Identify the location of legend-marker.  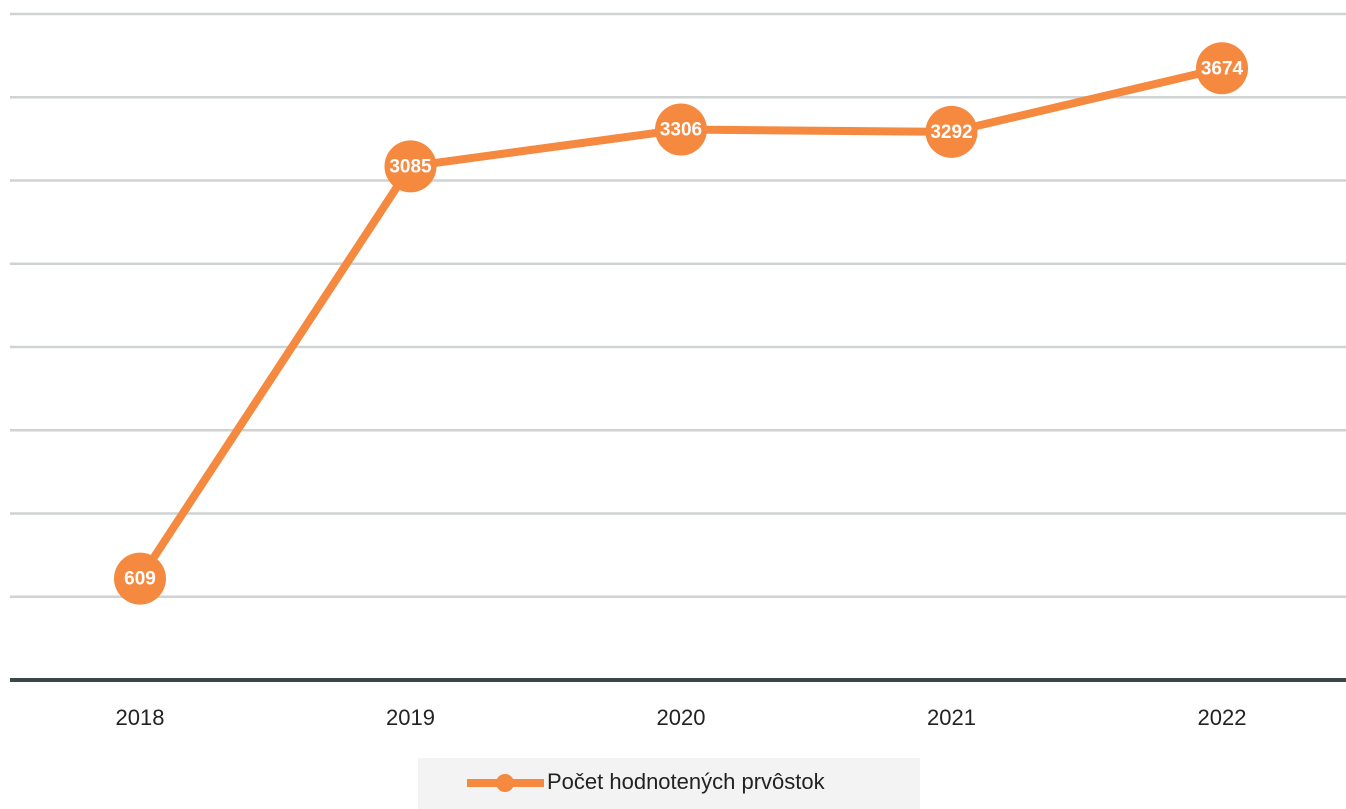
(505, 783).